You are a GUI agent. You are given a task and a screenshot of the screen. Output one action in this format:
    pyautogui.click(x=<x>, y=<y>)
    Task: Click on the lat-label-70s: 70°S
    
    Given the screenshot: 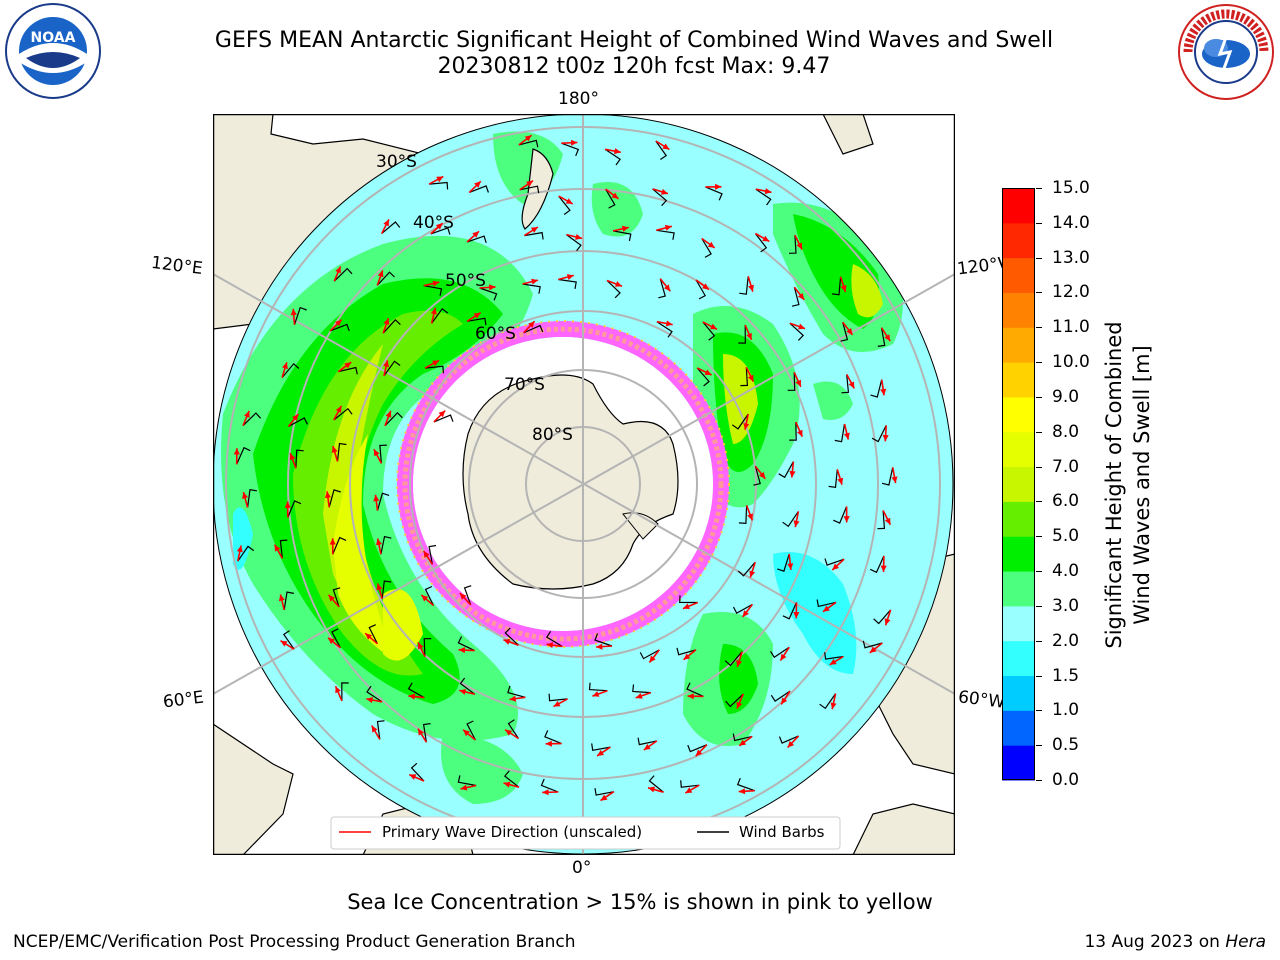 What is the action you would take?
    pyautogui.click(x=524, y=385)
    